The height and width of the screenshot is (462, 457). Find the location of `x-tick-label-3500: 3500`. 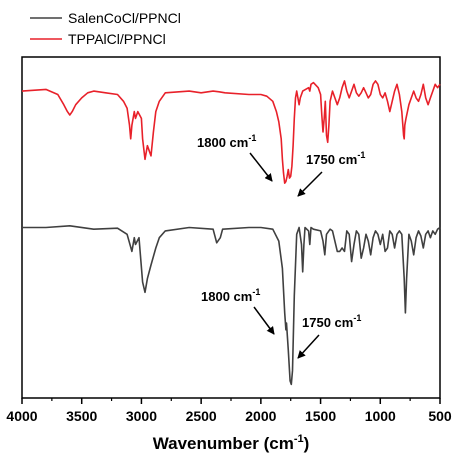

x-tick-label-3500: 3500 is located at coordinates (81, 416).